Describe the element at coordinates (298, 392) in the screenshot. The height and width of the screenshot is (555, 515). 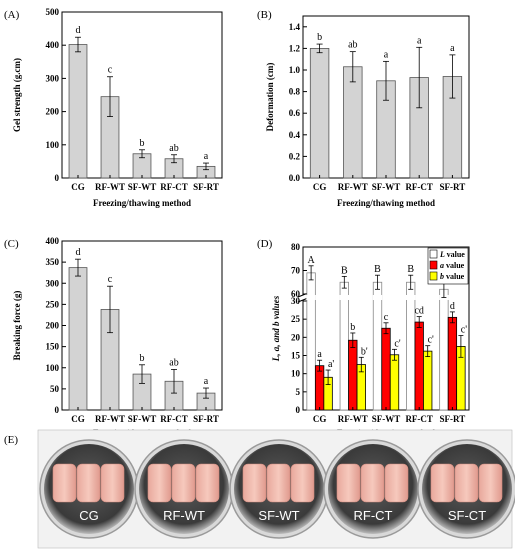
I see `y-tick-label: 5` at that location.